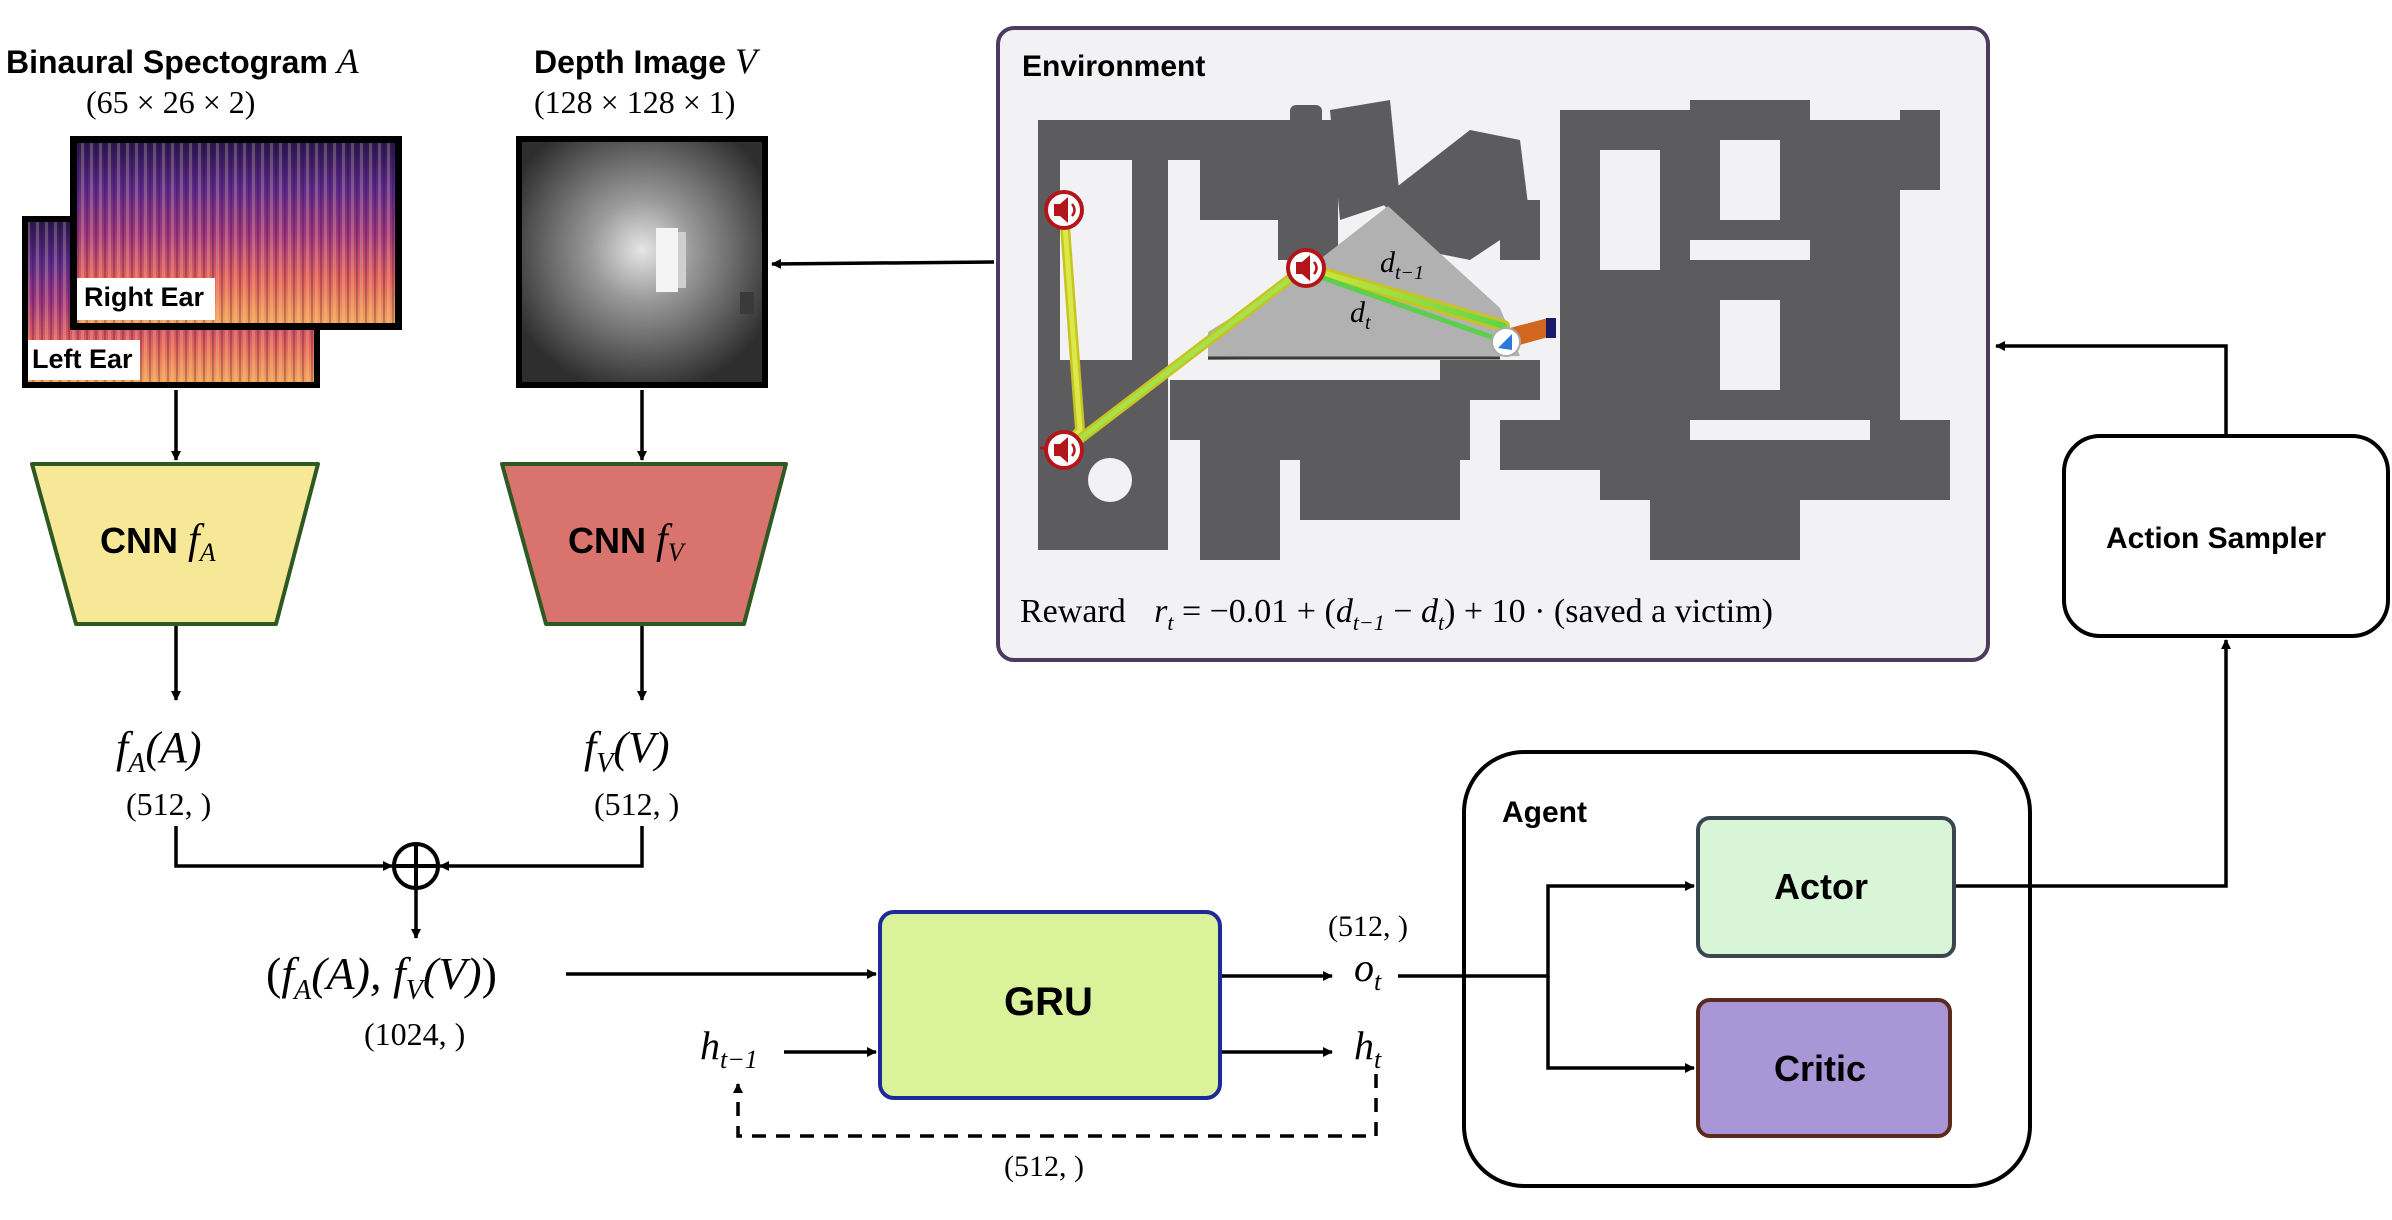 This screenshot has width=2392, height=1220. Describe the element at coordinates (1523, 337) in the screenshot. I see `agent-marker-icon` at that location.